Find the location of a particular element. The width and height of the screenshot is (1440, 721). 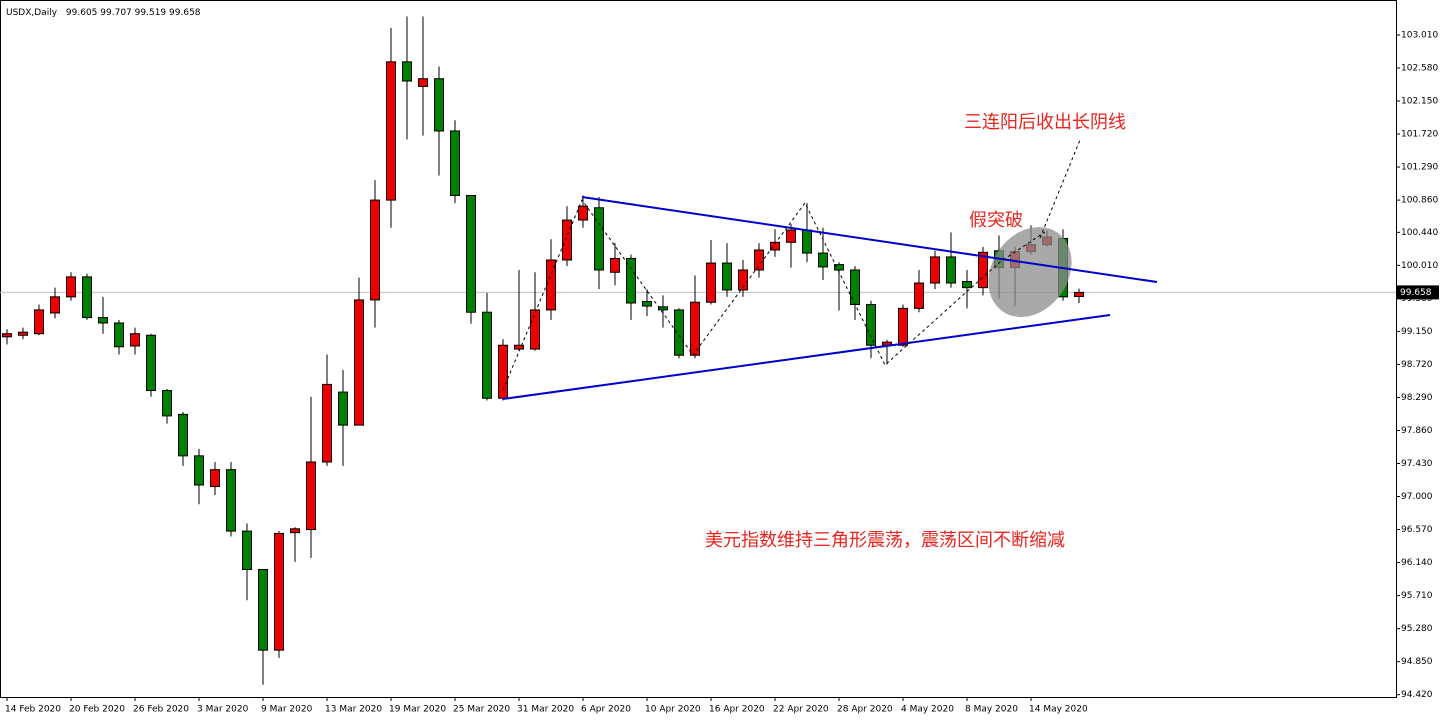

symbol: USDX,Daily is located at coordinates (32, 13).